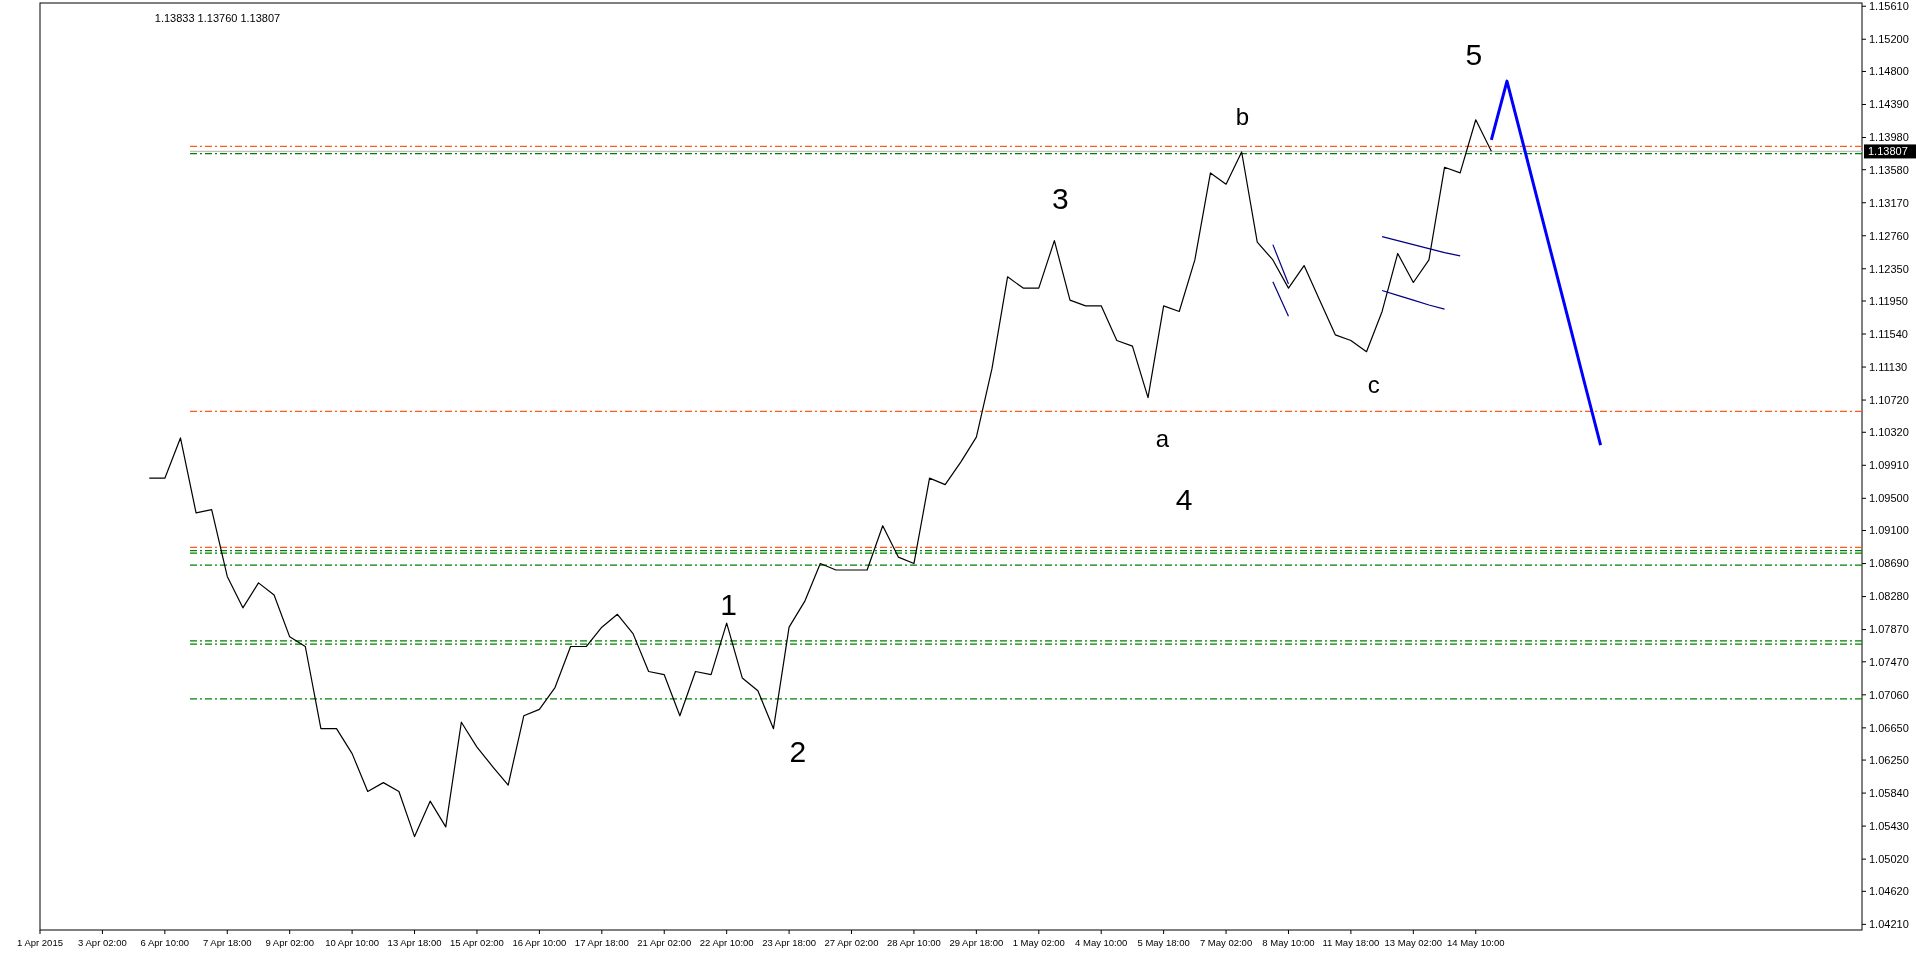 This screenshot has height=954, width=1916. I want to click on ref-line-label: 1.13807, so click(1888, 151).